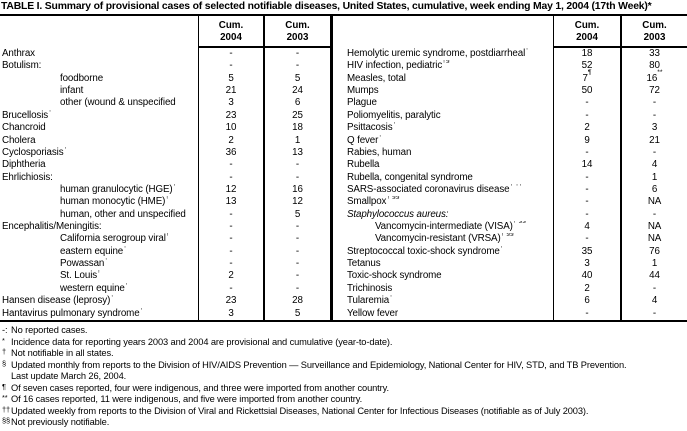  Describe the element at coordinates (344, 422) in the screenshot. I see `footnote: §§ Not previously notifiable.` at that location.